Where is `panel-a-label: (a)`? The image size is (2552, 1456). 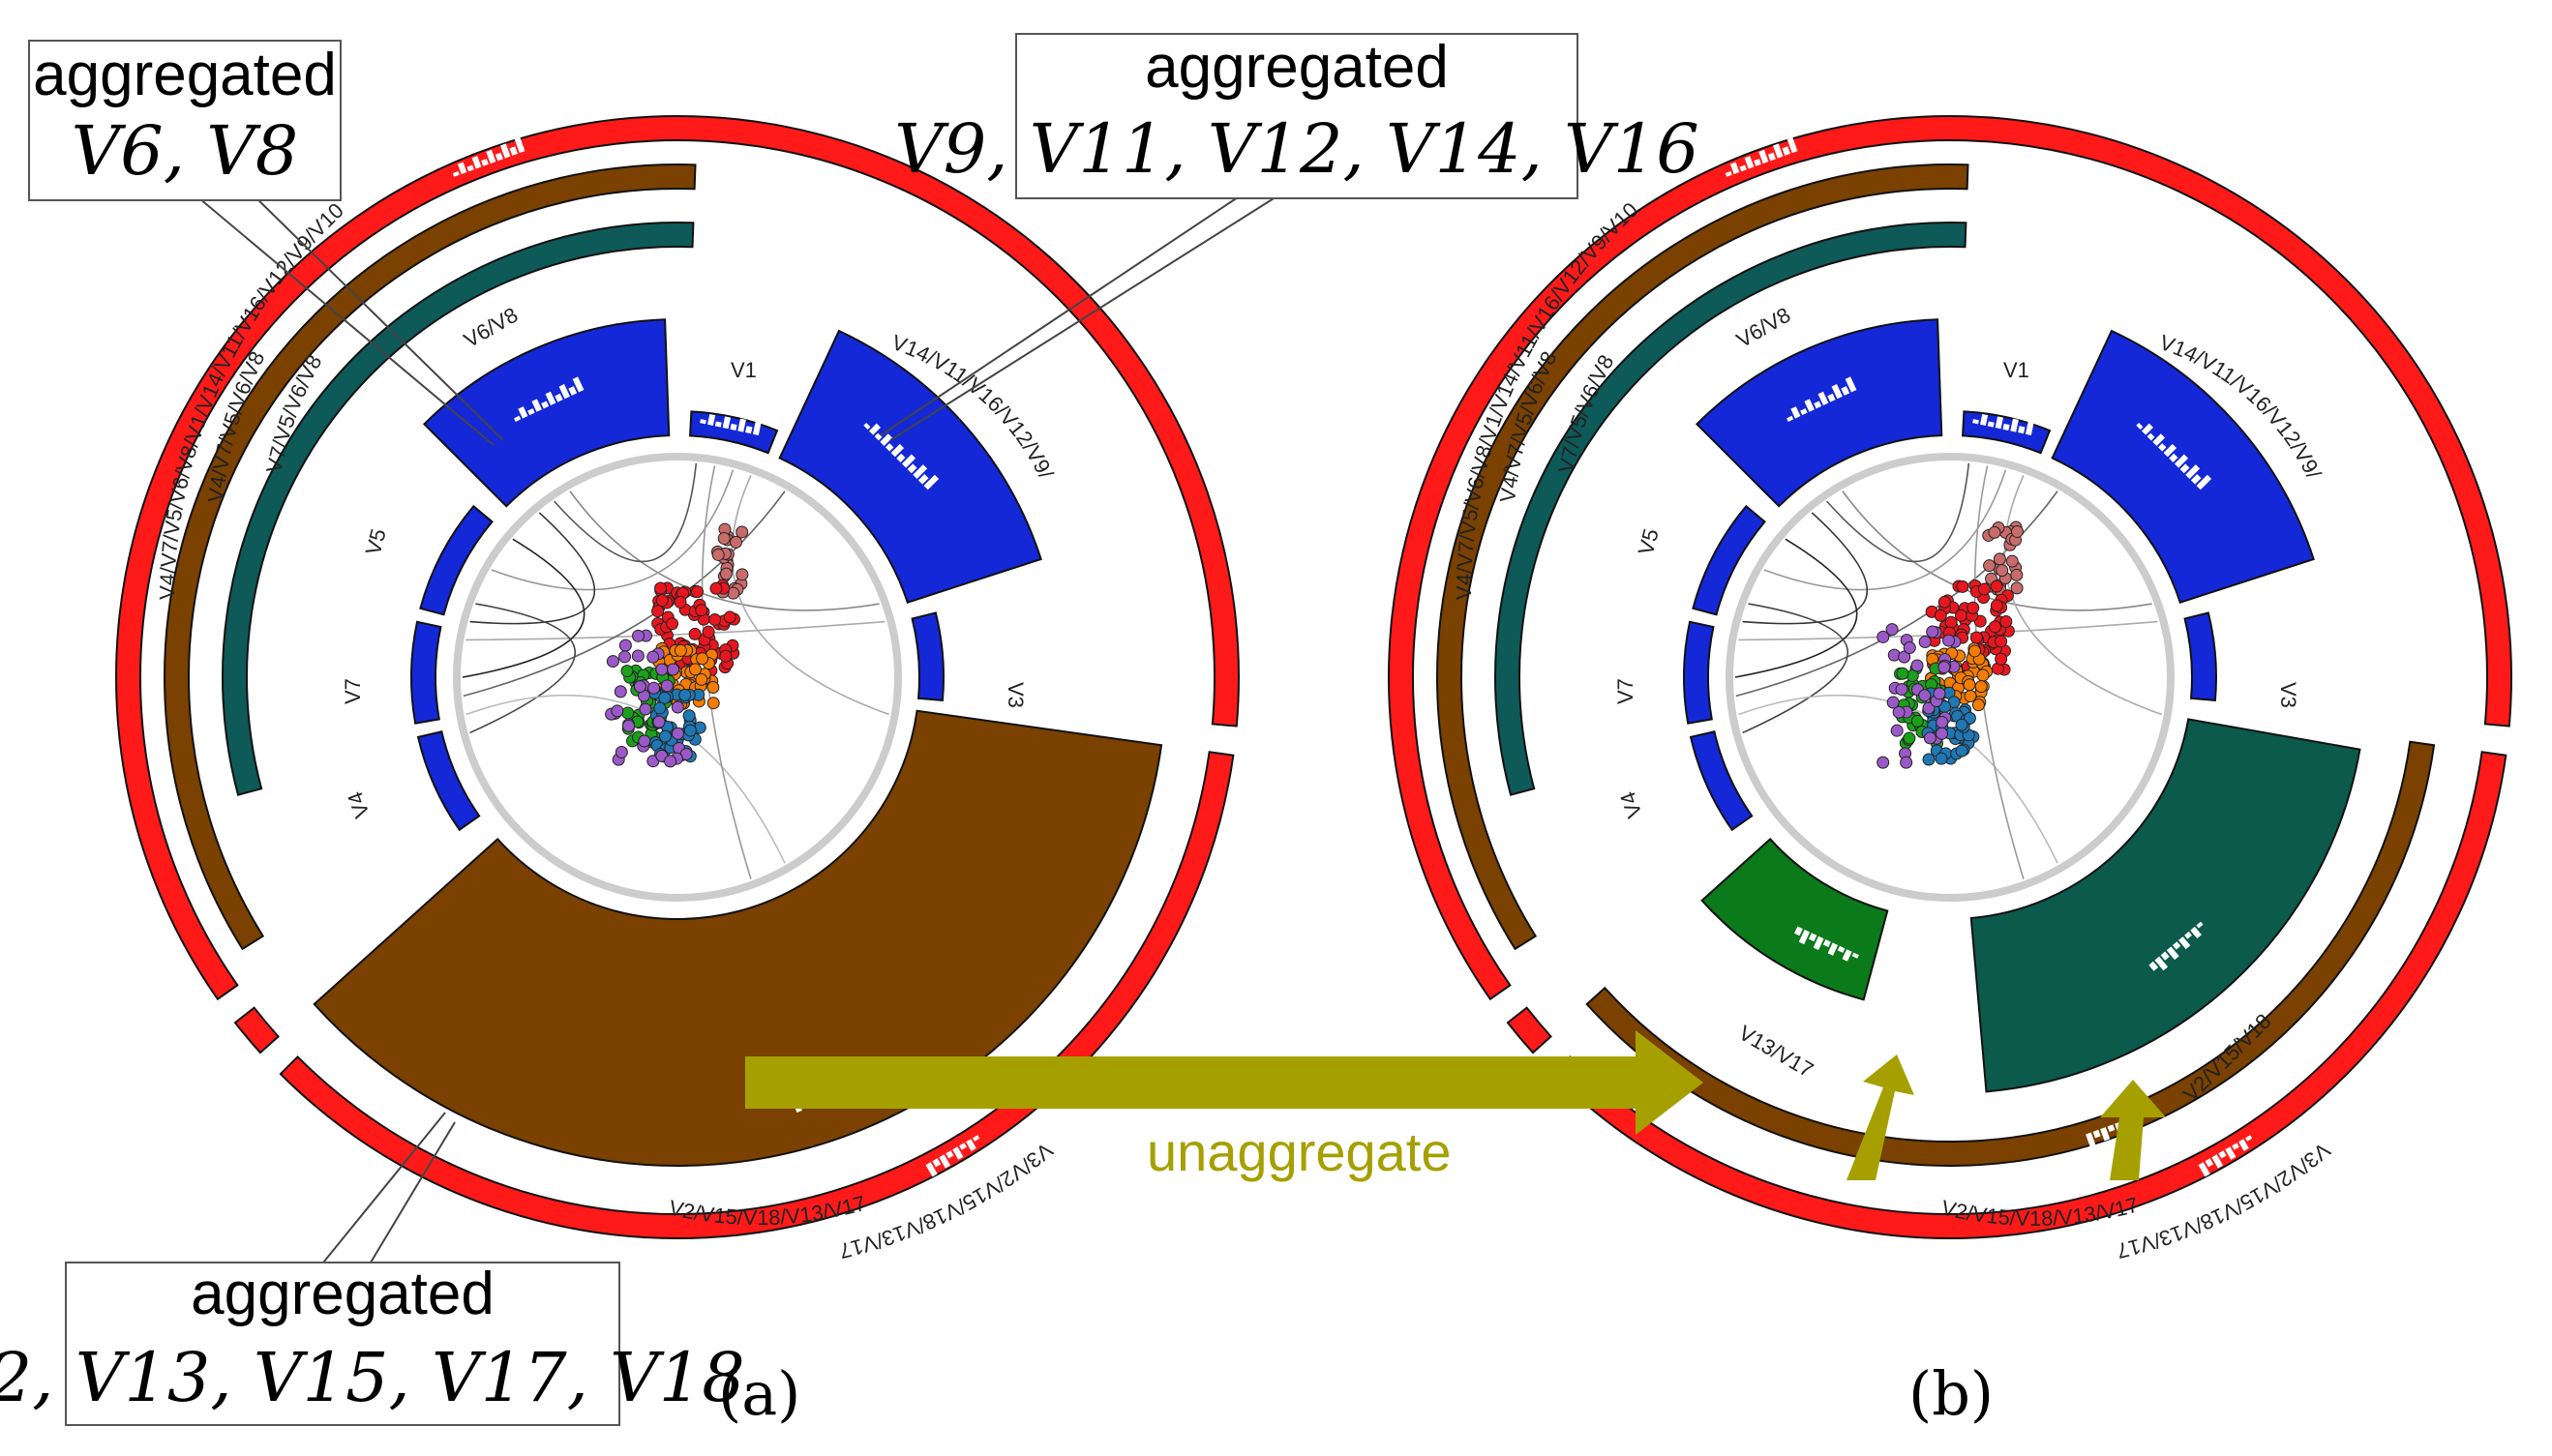 panel-a-label: (a) is located at coordinates (759, 1394).